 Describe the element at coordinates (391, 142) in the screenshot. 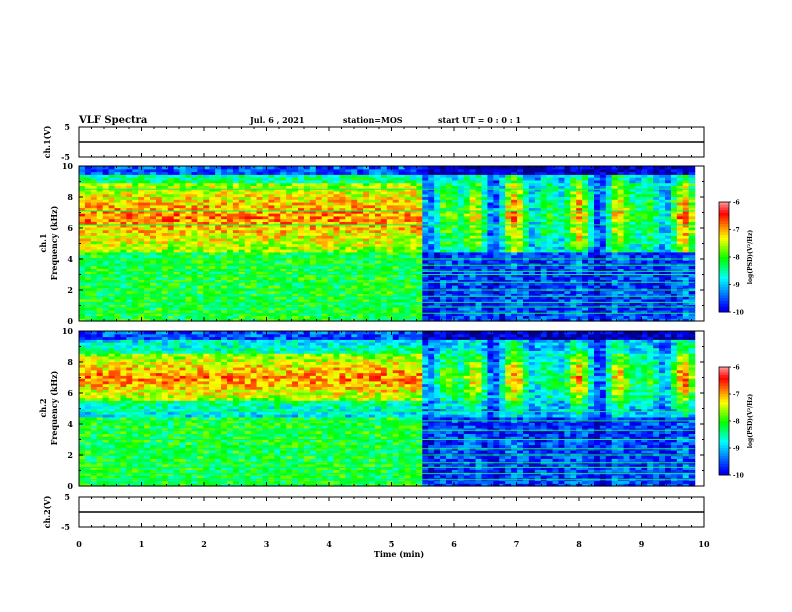

I see `ch1-waveform-xticks` at that location.